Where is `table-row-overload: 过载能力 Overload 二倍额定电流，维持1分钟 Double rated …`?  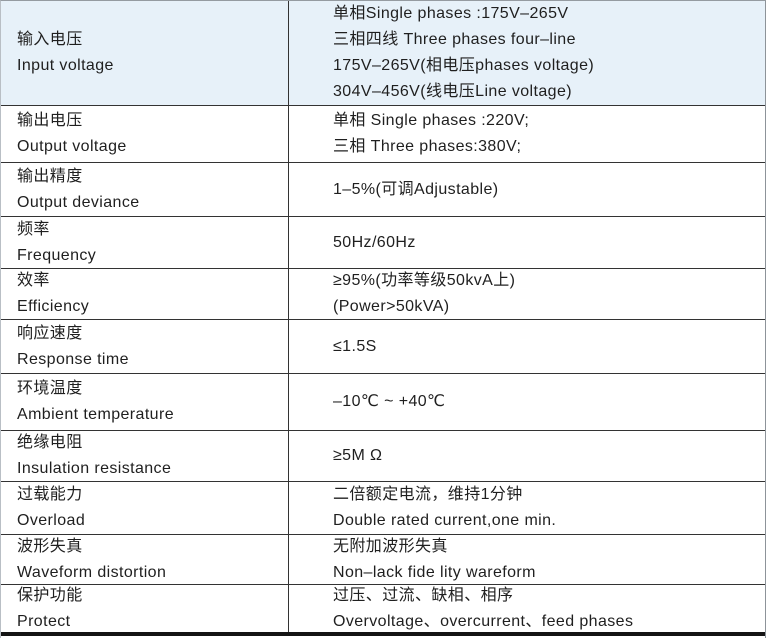 table-row-overload: 过载能力 Overload 二倍额定电流，维持1分钟 Double rated … is located at coordinates (383, 507).